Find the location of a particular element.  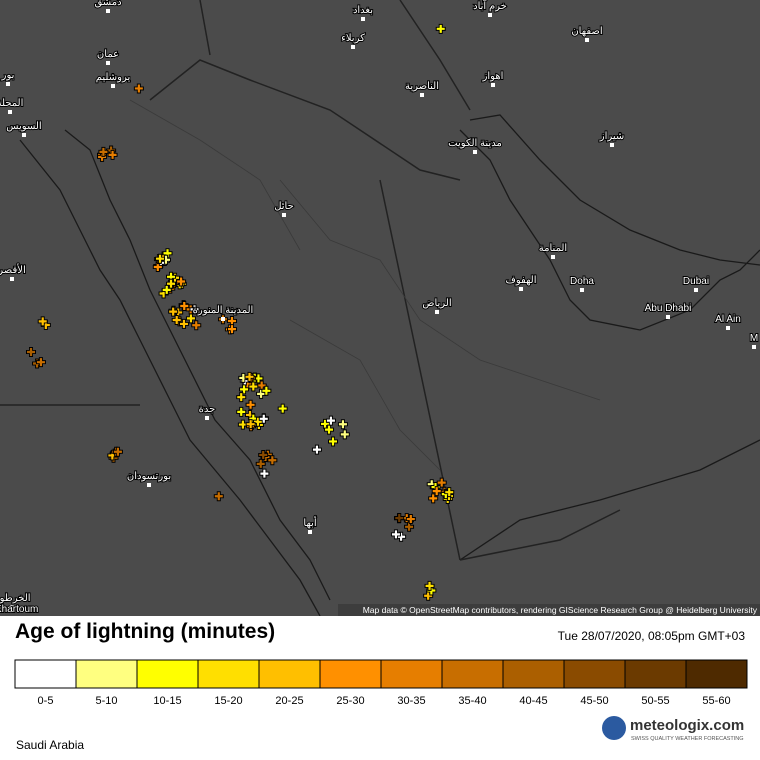

city-label: عمان is located at coordinates (108, 54).